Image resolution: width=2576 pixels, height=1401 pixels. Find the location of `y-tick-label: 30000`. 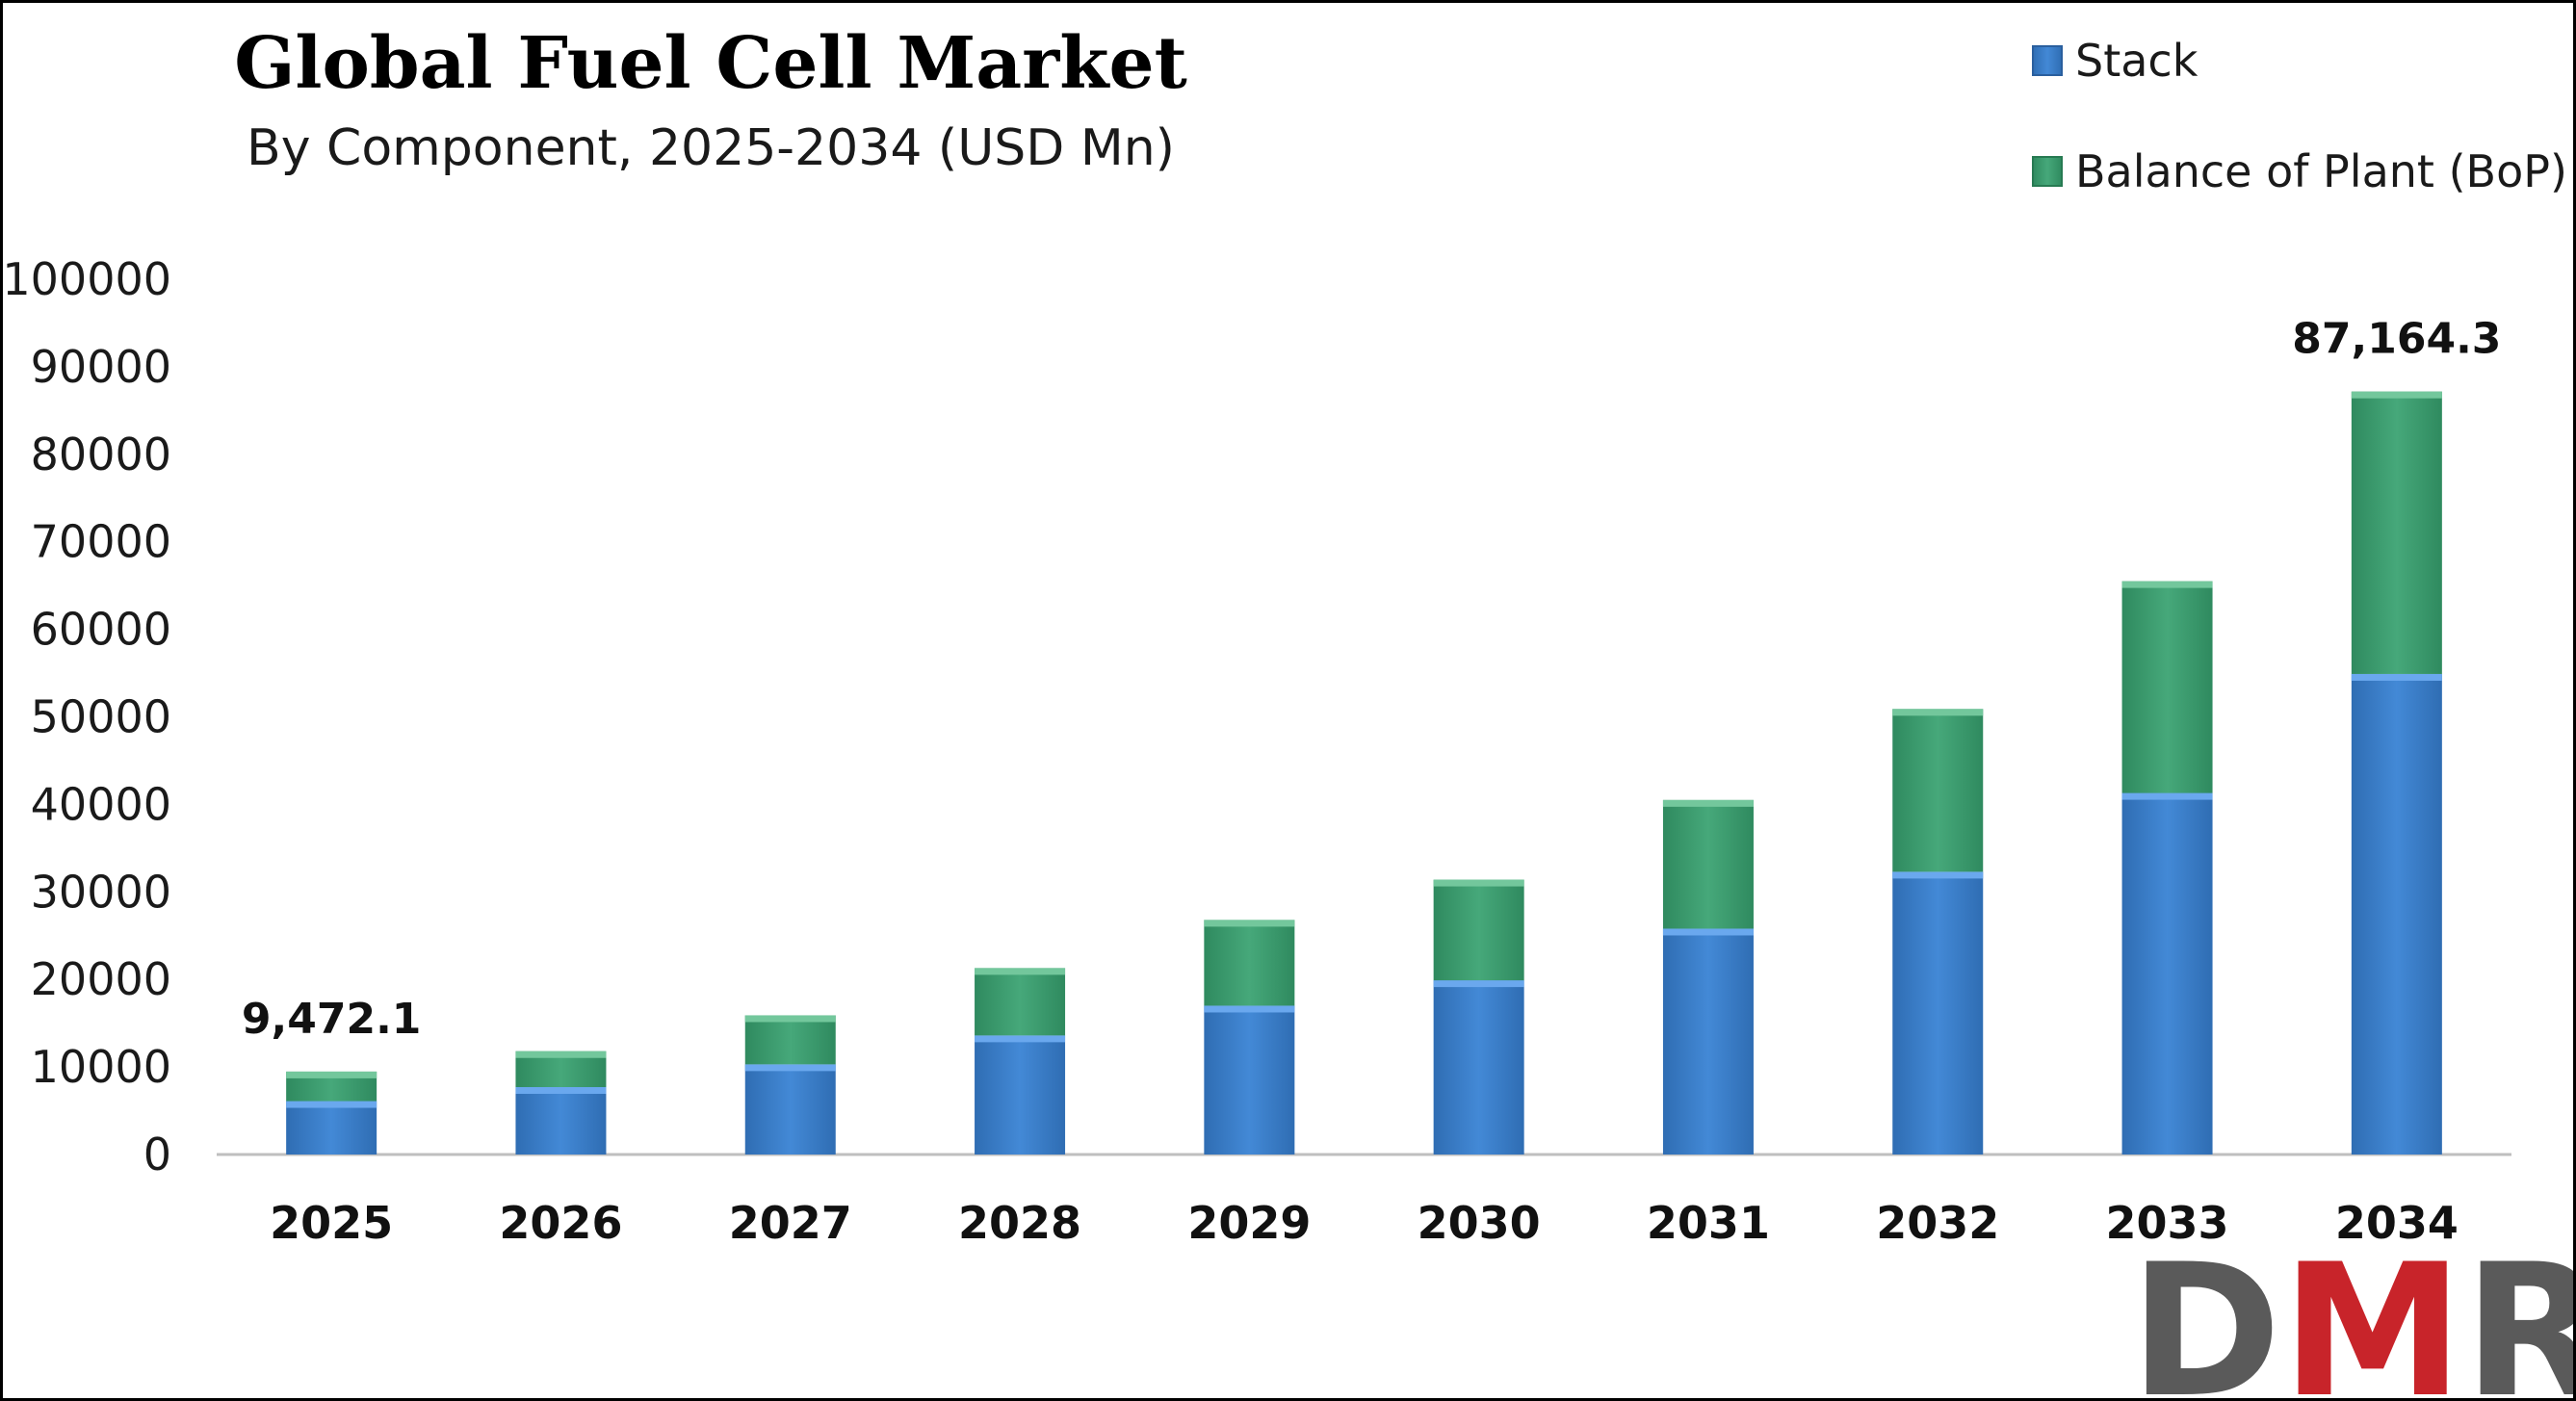

y-tick-label: 30000 is located at coordinates (101, 892).